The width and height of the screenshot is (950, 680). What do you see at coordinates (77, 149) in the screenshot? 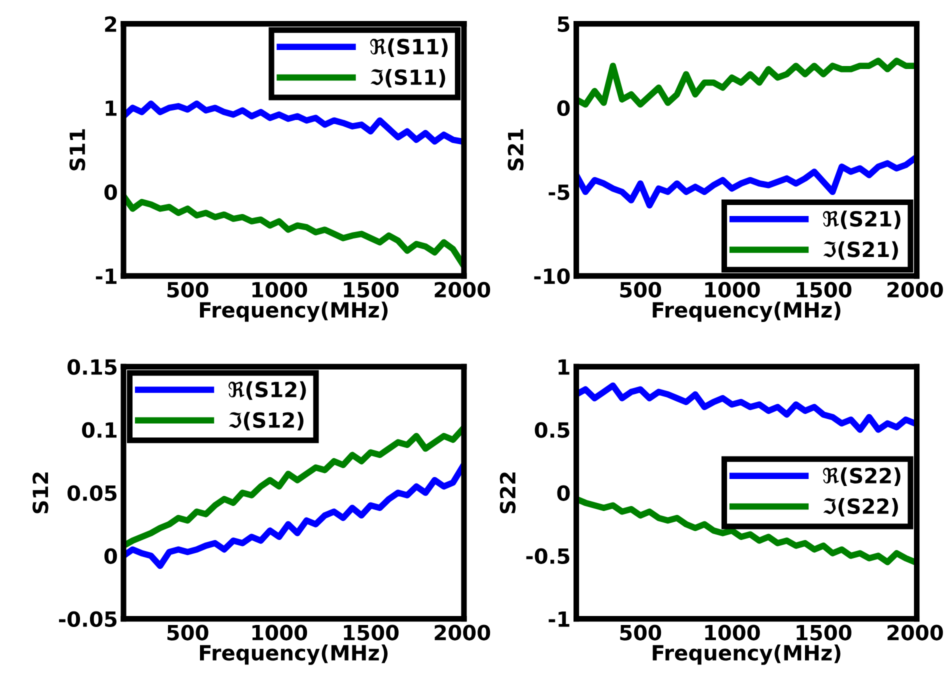
I see `y-axis-title: S11` at bounding box center [77, 149].